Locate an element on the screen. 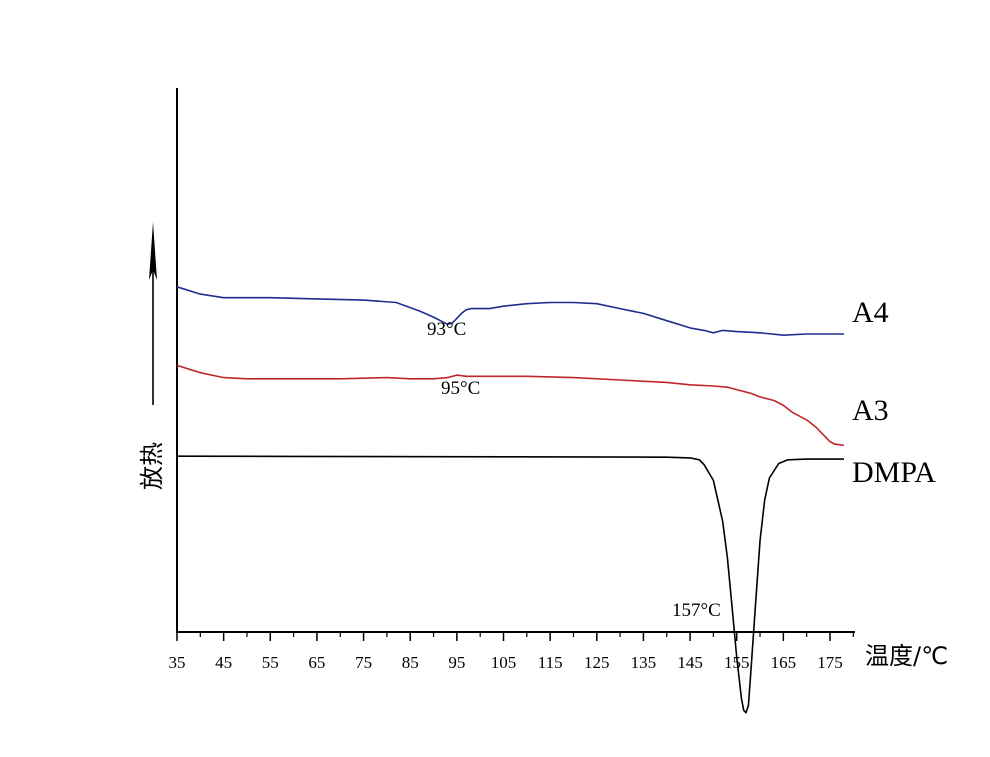  series-line-a4 is located at coordinates (510, 311).